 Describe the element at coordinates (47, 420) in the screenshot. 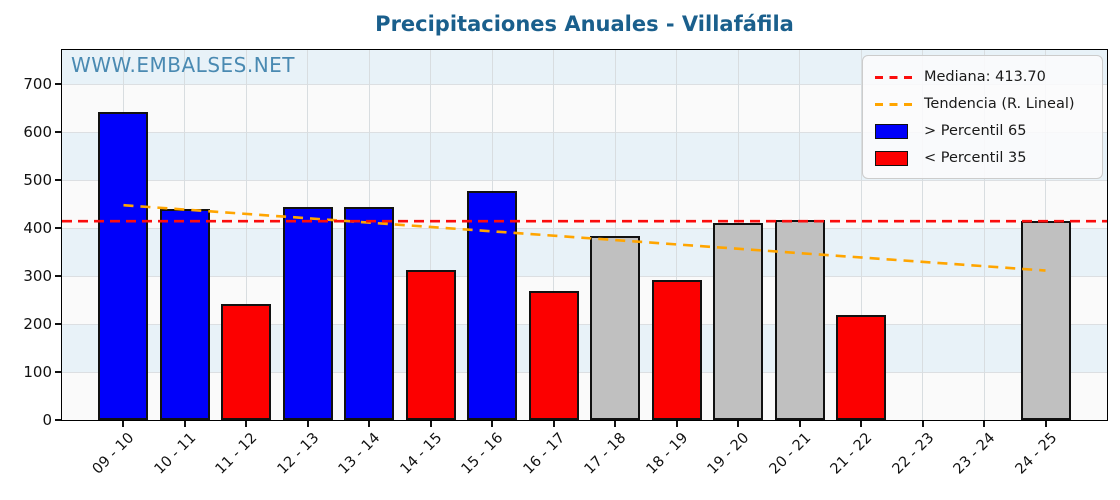

I see `y-tick-label: 0` at that location.